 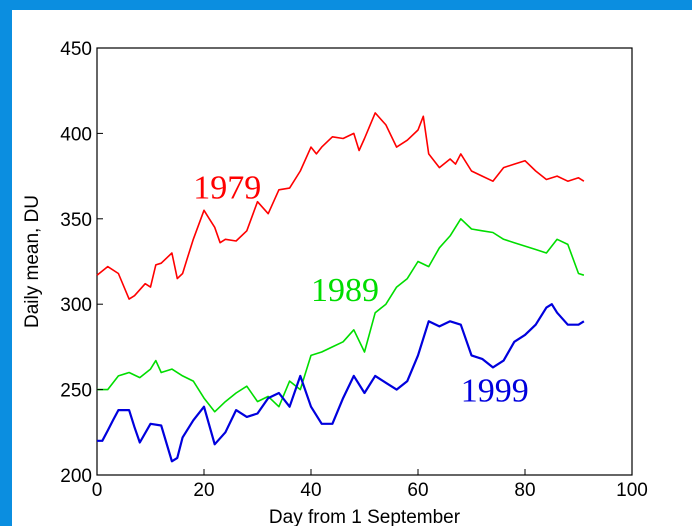 What do you see at coordinates (310, 490) in the screenshot?
I see `x-tick-label: 40` at bounding box center [310, 490].